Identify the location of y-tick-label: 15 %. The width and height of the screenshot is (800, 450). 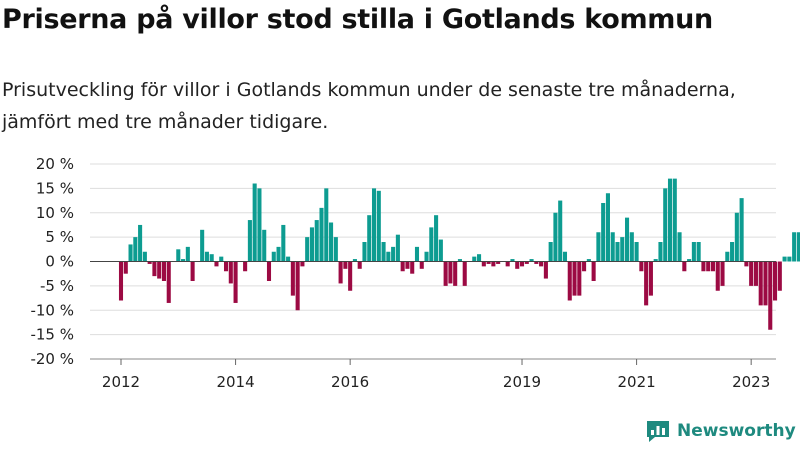
(55, 188).